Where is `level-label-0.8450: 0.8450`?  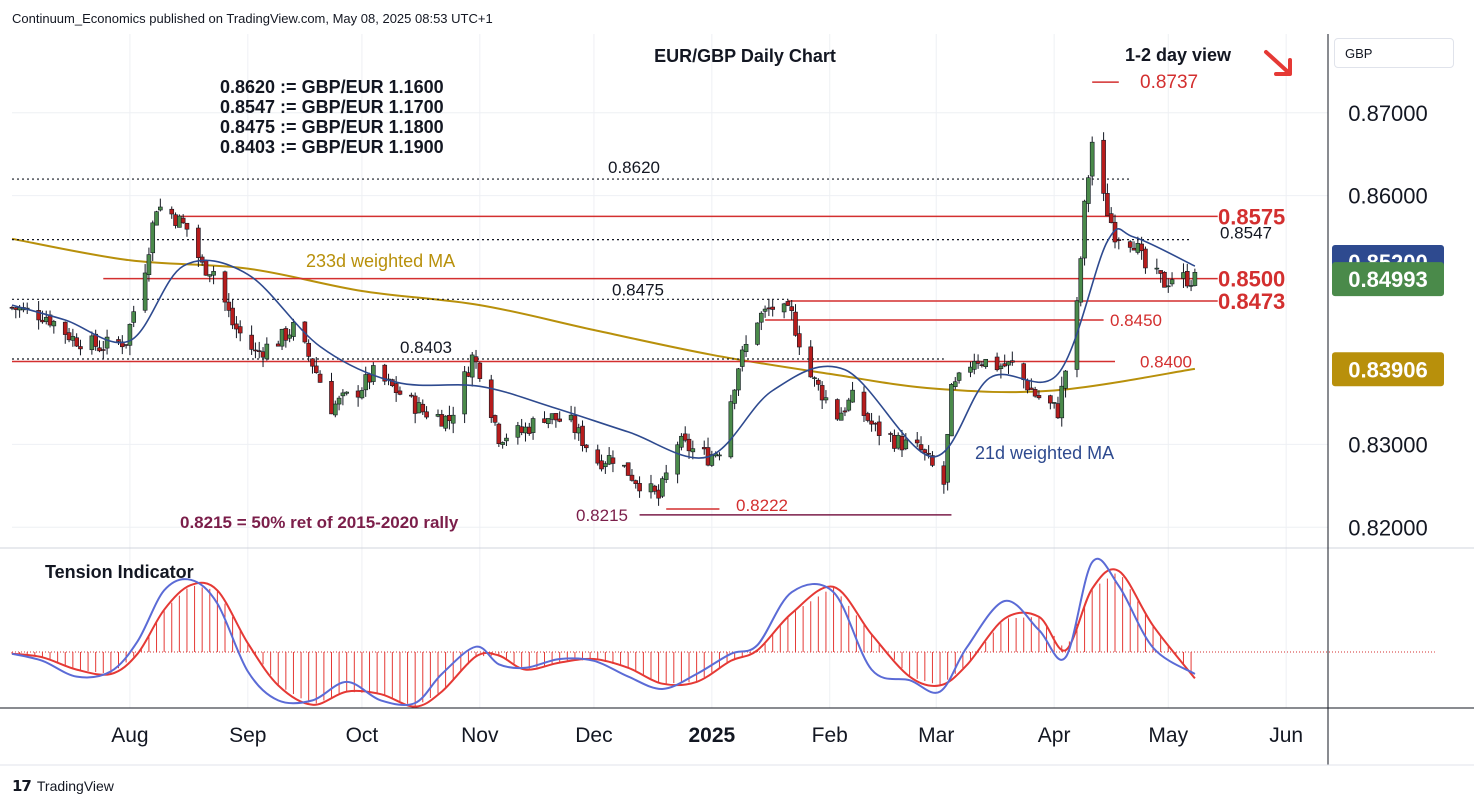
level-label-0.8450: 0.8450 is located at coordinates (1136, 320).